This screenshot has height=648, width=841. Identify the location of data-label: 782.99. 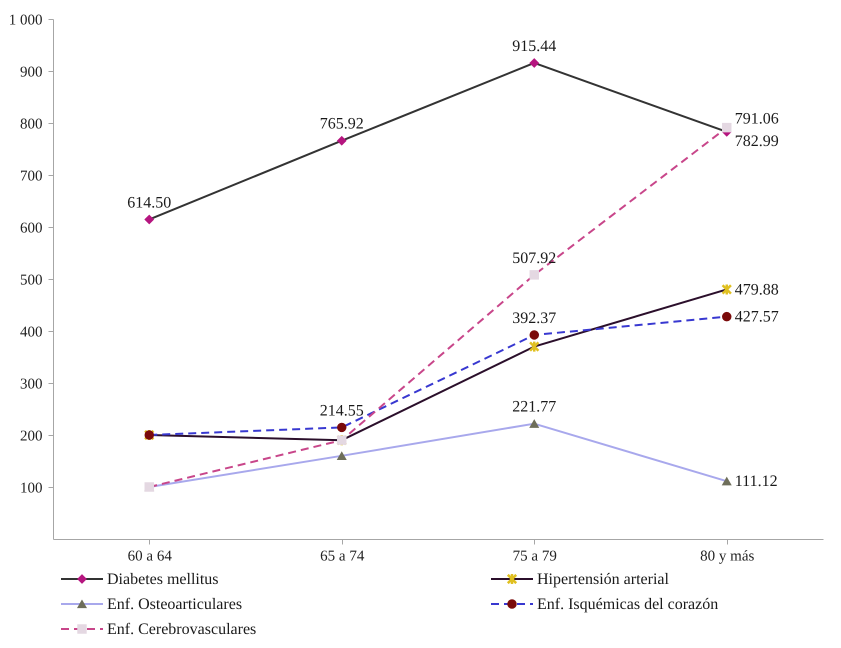
(756, 141).